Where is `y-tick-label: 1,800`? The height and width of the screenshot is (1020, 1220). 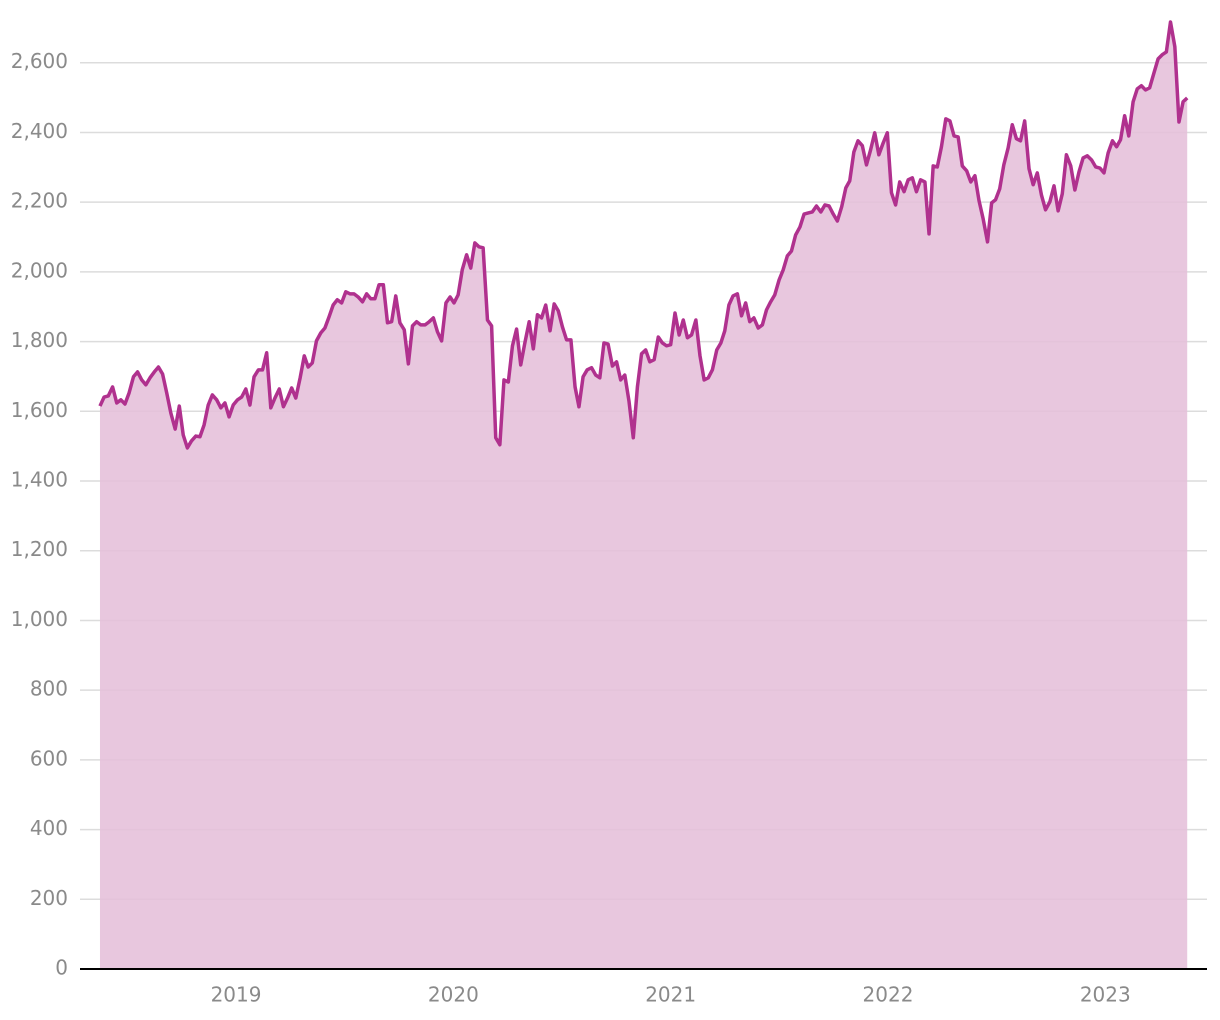 y-tick-label: 1,800 is located at coordinates (39, 340).